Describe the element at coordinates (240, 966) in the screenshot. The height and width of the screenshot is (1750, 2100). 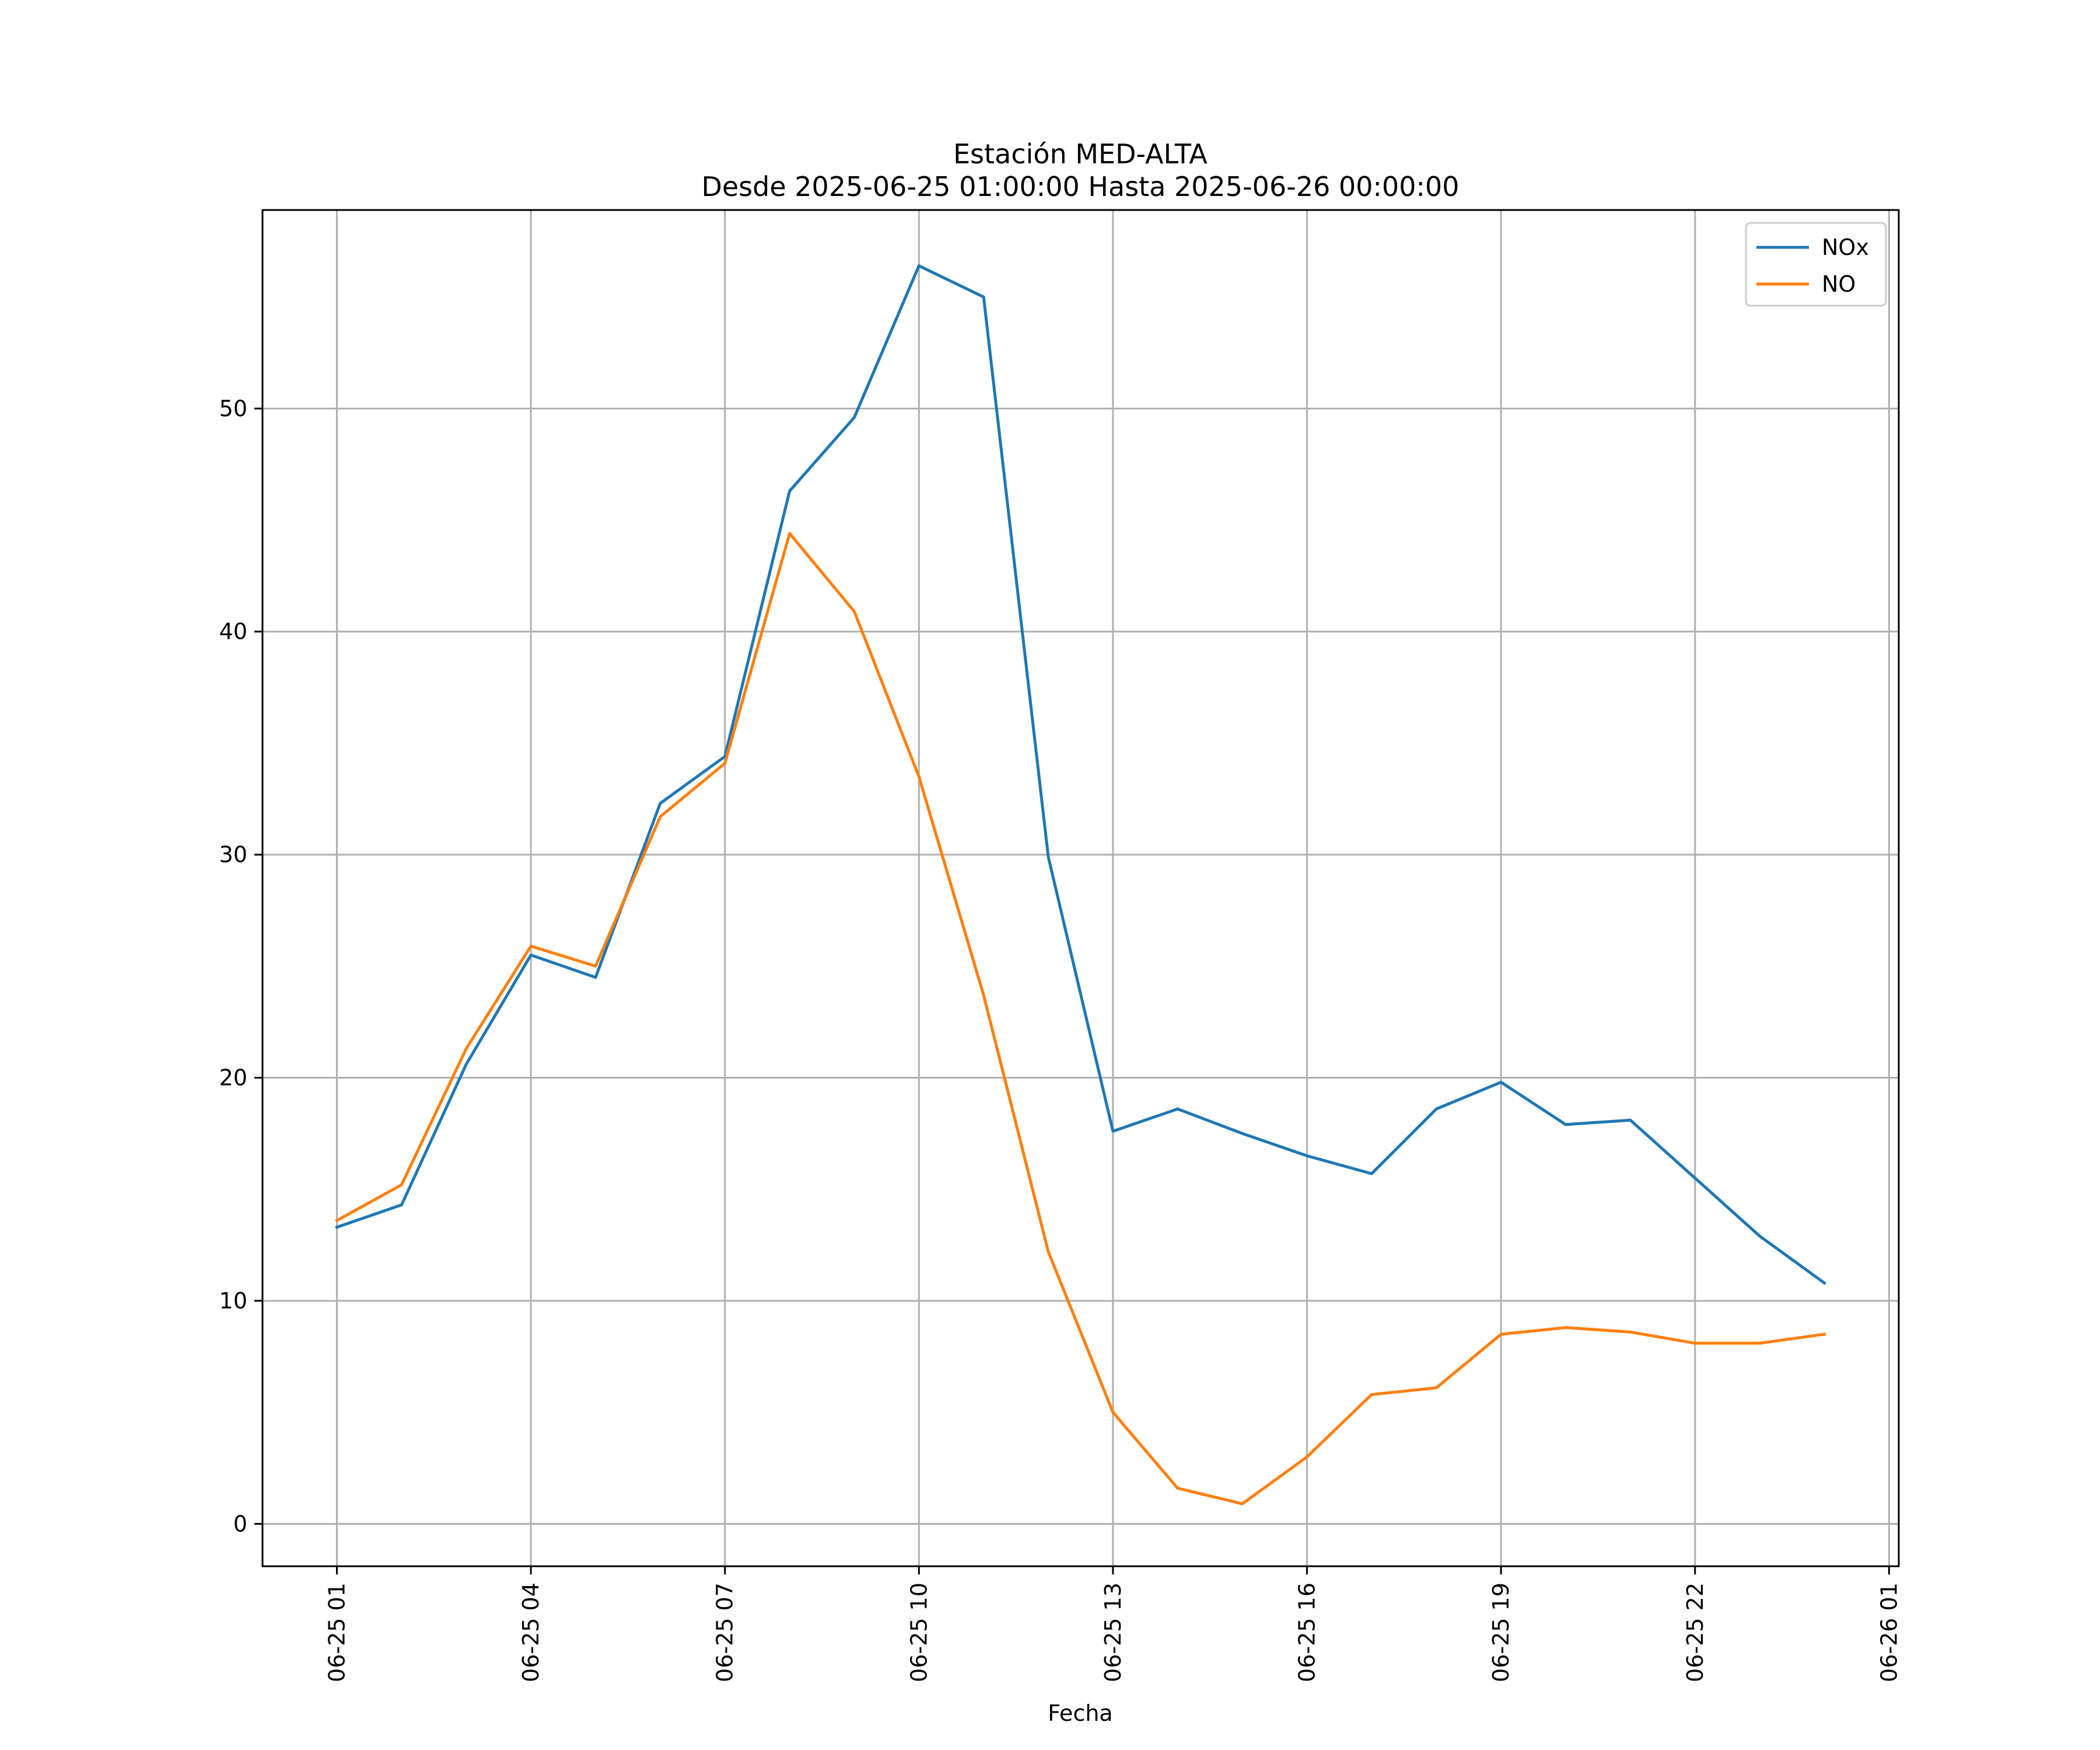
I see `y-axis-ticks: 0 10 20 30 40 50` at that location.